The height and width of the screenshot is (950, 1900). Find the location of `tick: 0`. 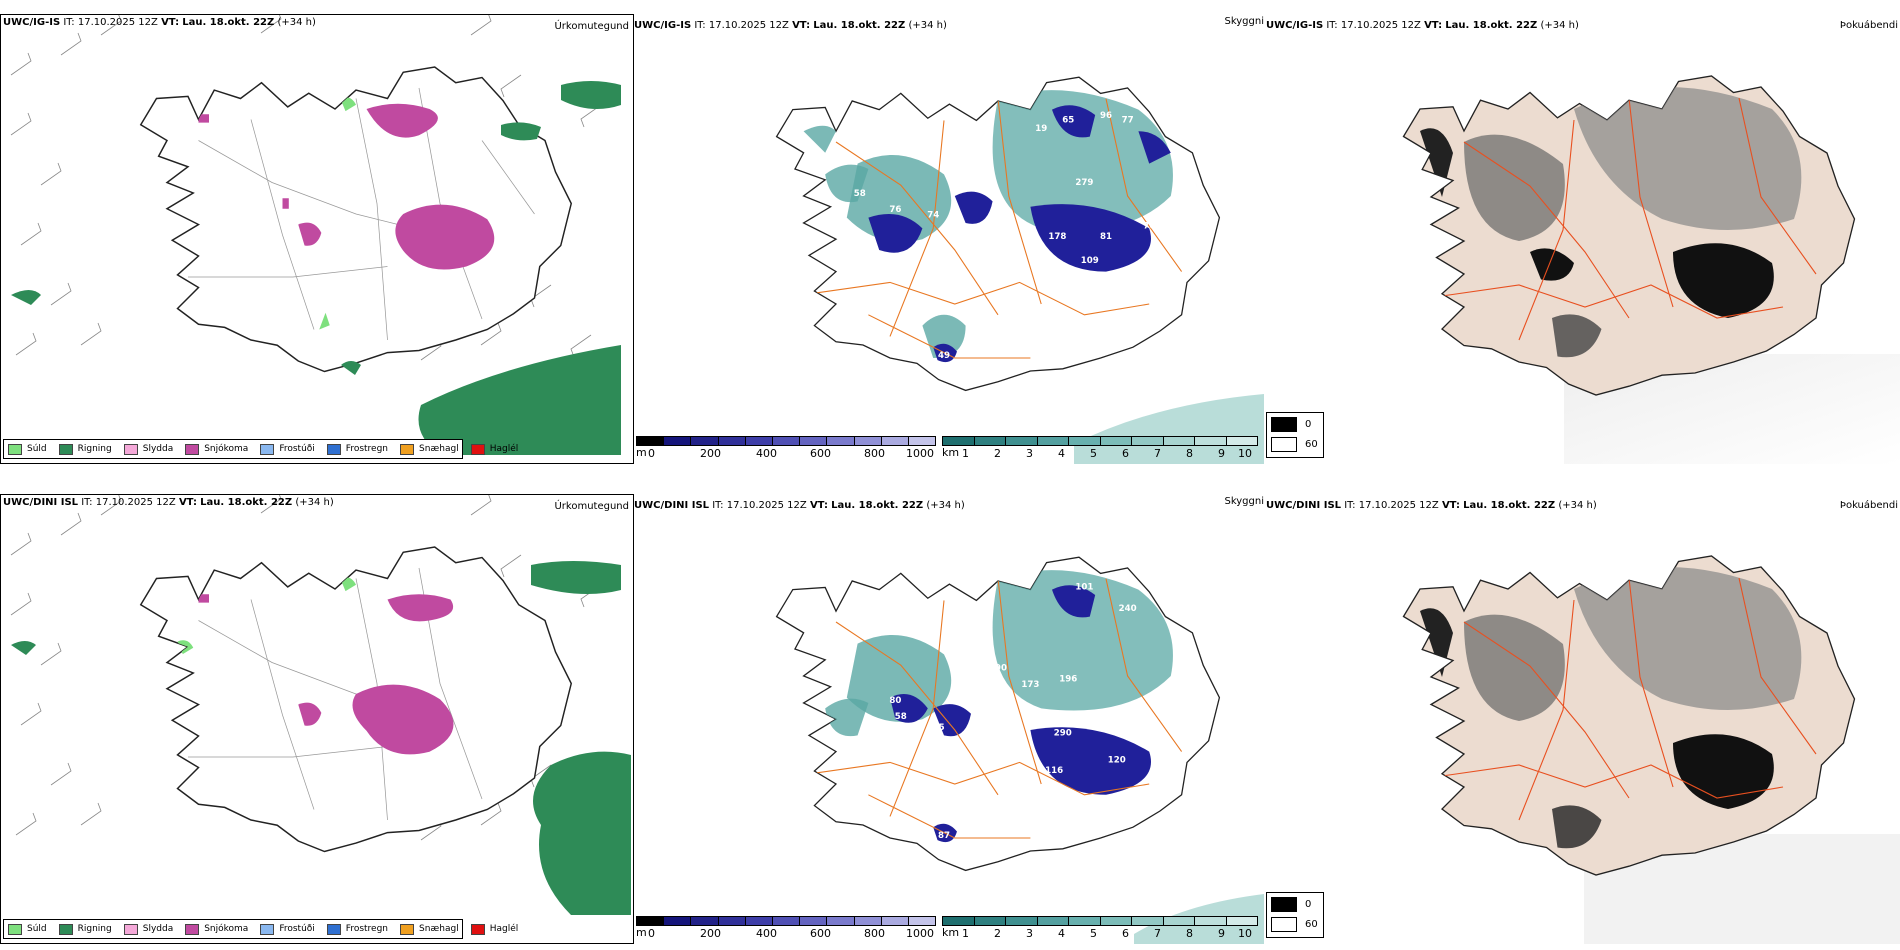

tick: 0 is located at coordinates (651, 933).